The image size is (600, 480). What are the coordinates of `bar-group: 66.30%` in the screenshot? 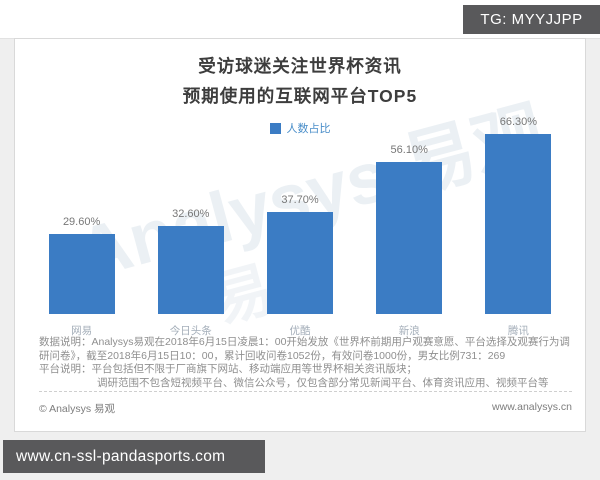 It's located at (518, 209).